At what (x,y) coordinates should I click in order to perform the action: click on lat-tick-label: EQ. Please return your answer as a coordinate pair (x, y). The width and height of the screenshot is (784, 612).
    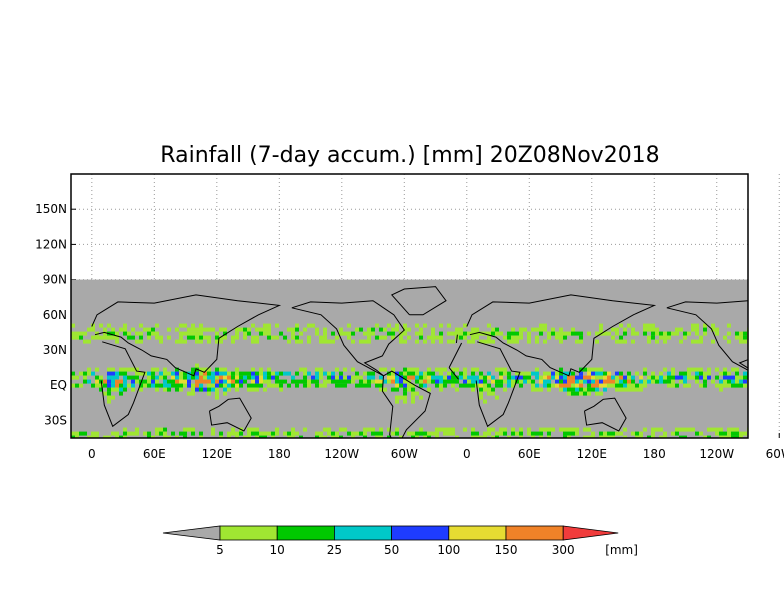
    Looking at the image, I should click on (58, 385).